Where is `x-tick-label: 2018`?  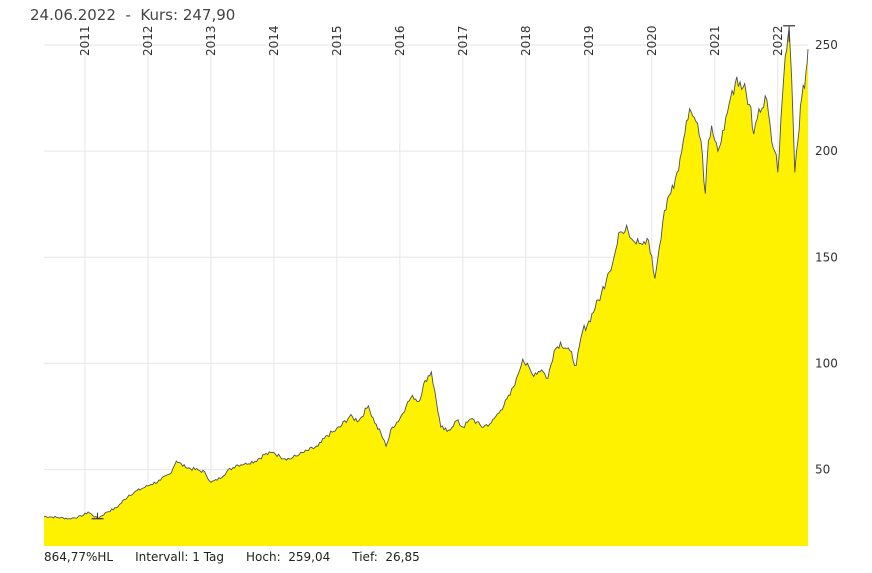 x-tick-label: 2018 is located at coordinates (526, 40).